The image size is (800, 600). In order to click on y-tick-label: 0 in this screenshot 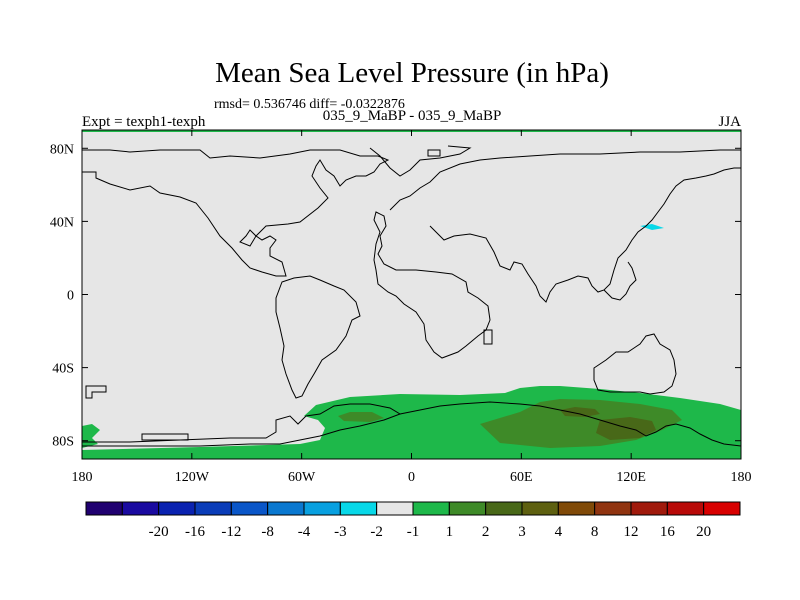, I will do `click(70, 296)`.